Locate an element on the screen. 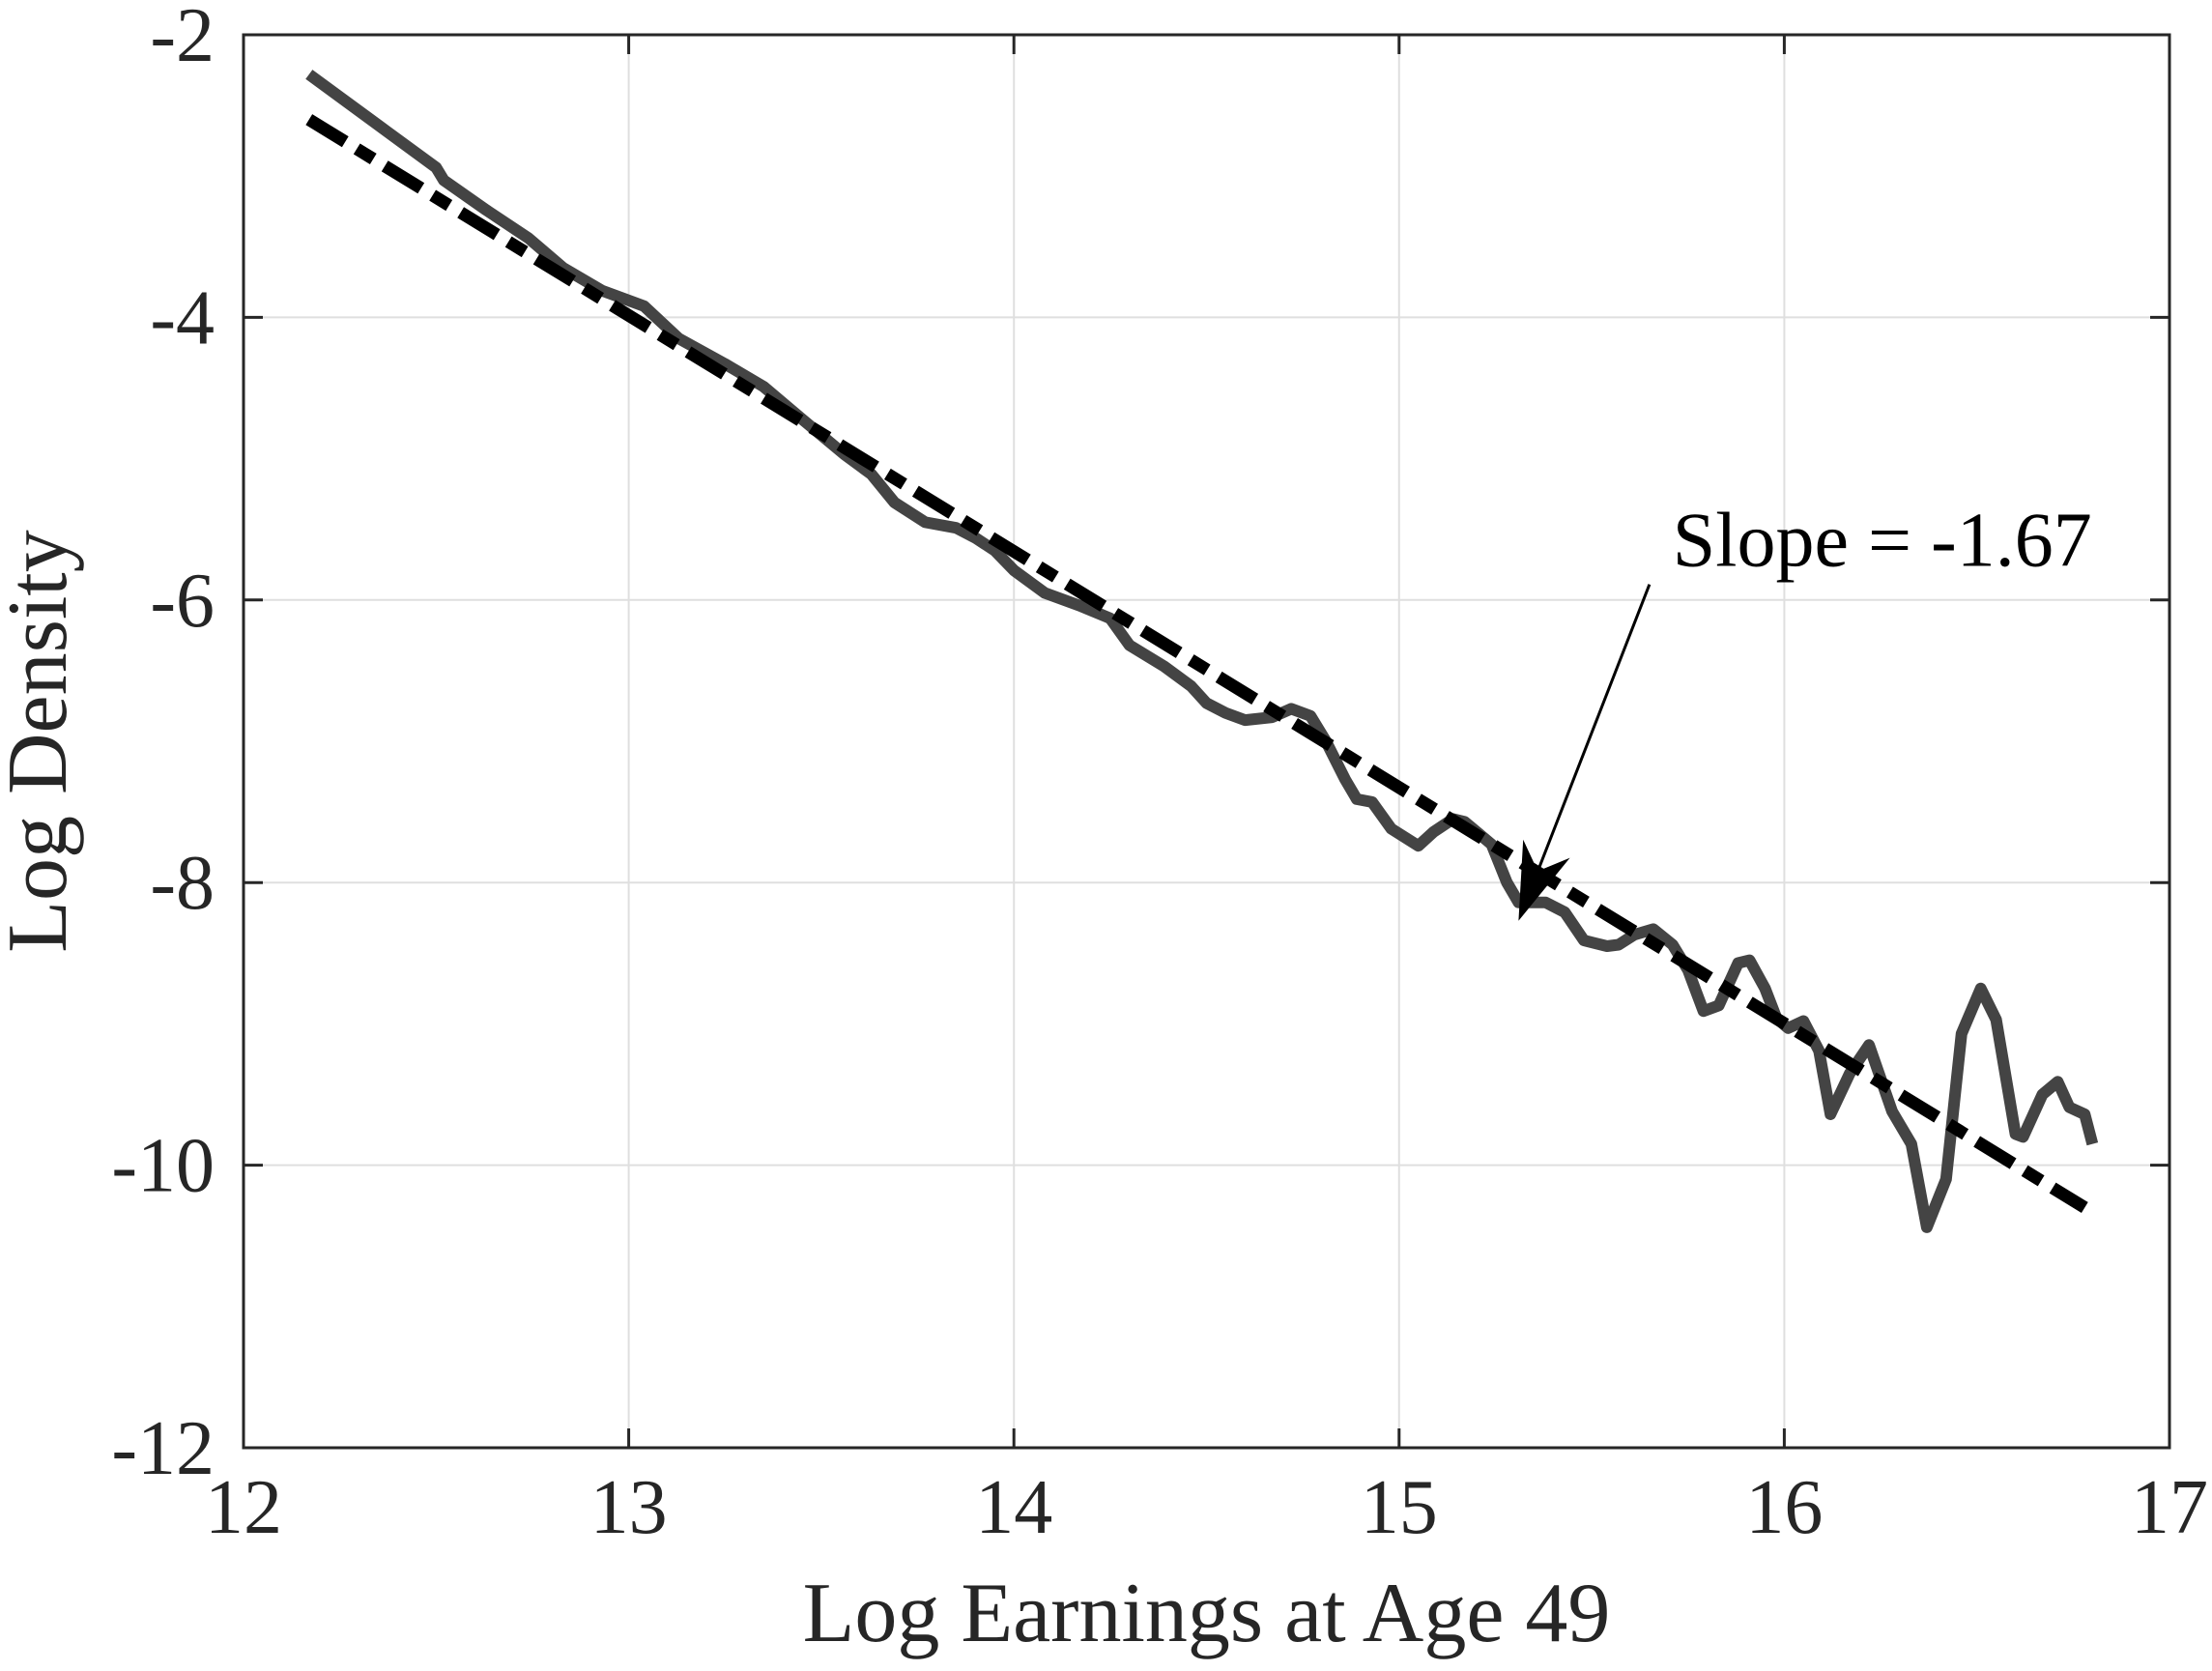  y-tick-label: -6 is located at coordinates (182, 601).